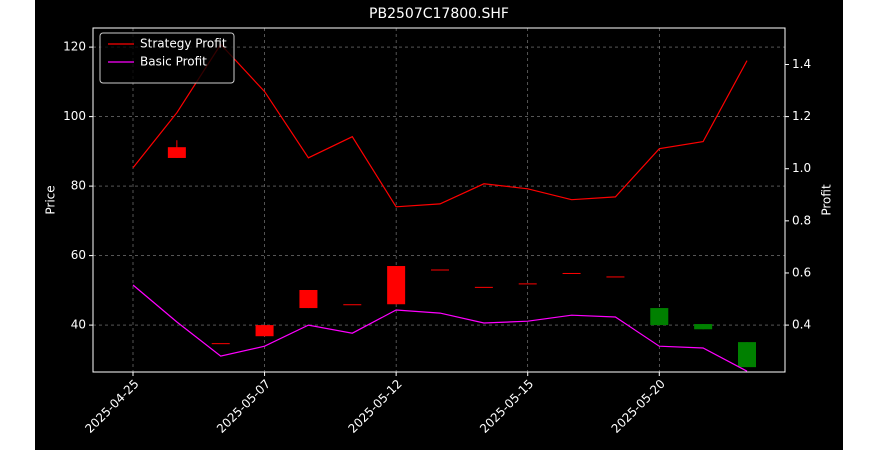 The image size is (878, 450). Describe the element at coordinates (78, 255) in the screenshot. I see `y-tick-label: 60` at that location.